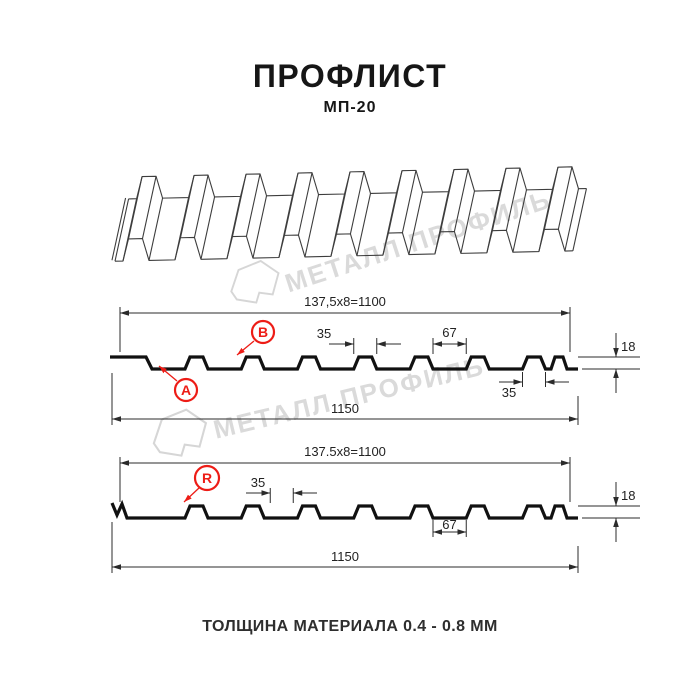 This screenshot has height=700, width=700. What do you see at coordinates (255, 281) in the screenshot?
I see `metal-profil-logo-icon` at bounding box center [255, 281].